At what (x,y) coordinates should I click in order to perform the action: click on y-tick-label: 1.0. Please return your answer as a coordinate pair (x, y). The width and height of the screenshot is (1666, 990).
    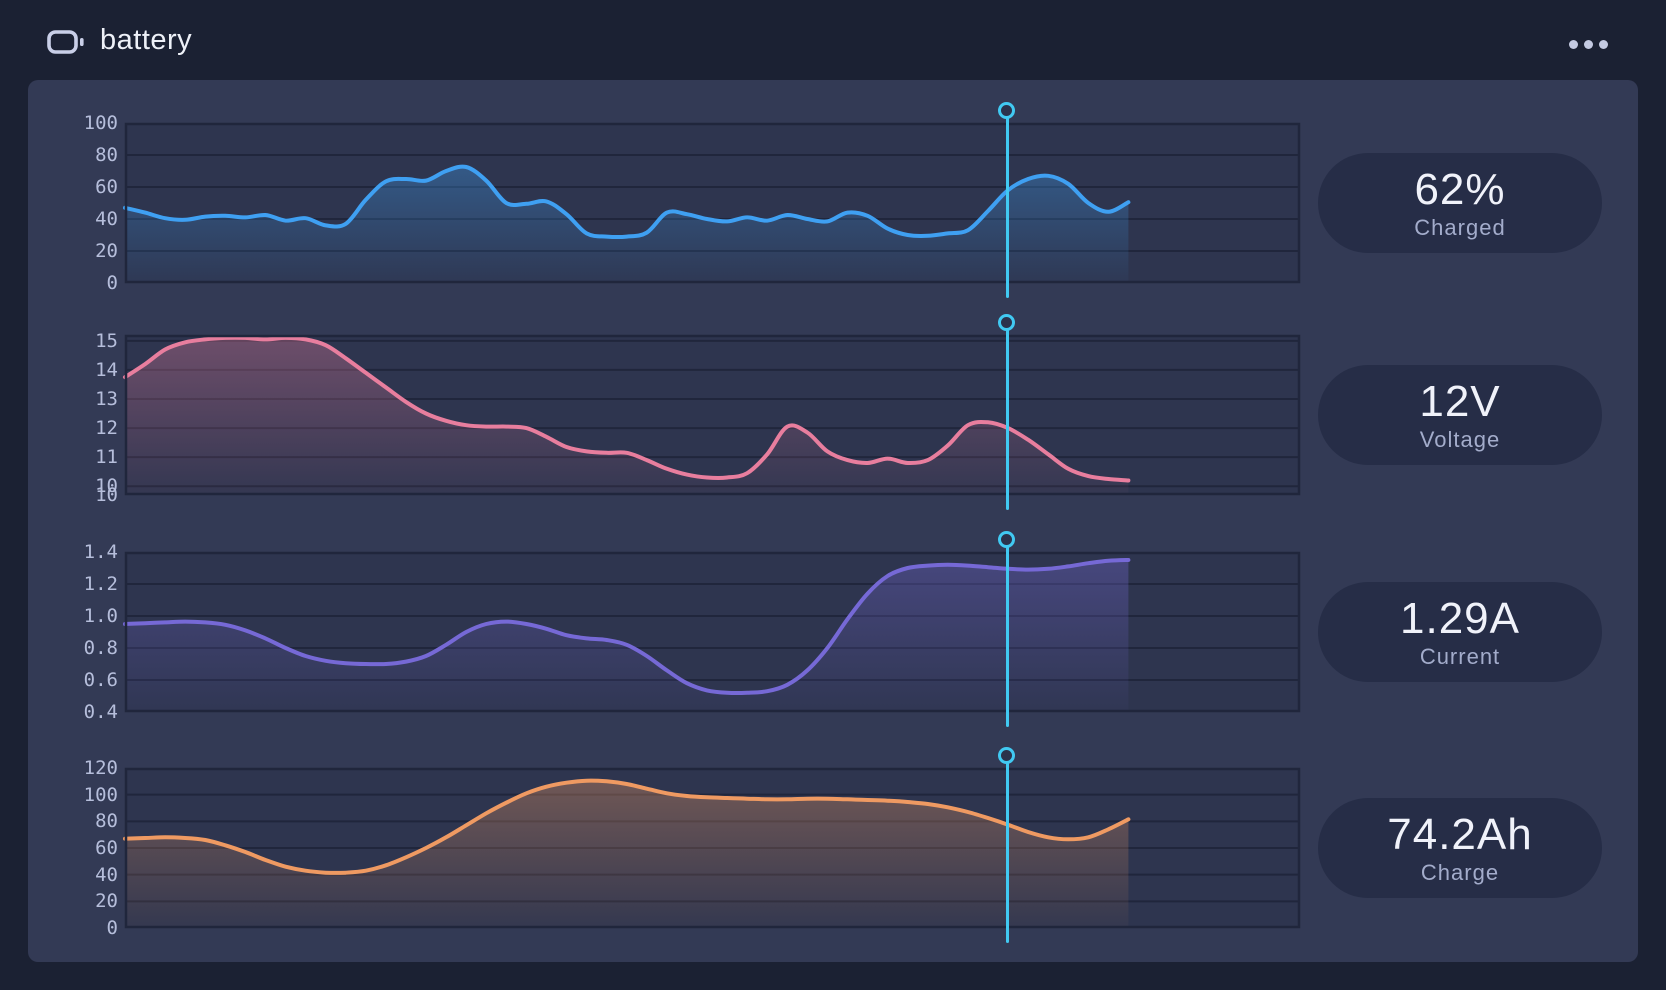
    Looking at the image, I should click on (100, 616).